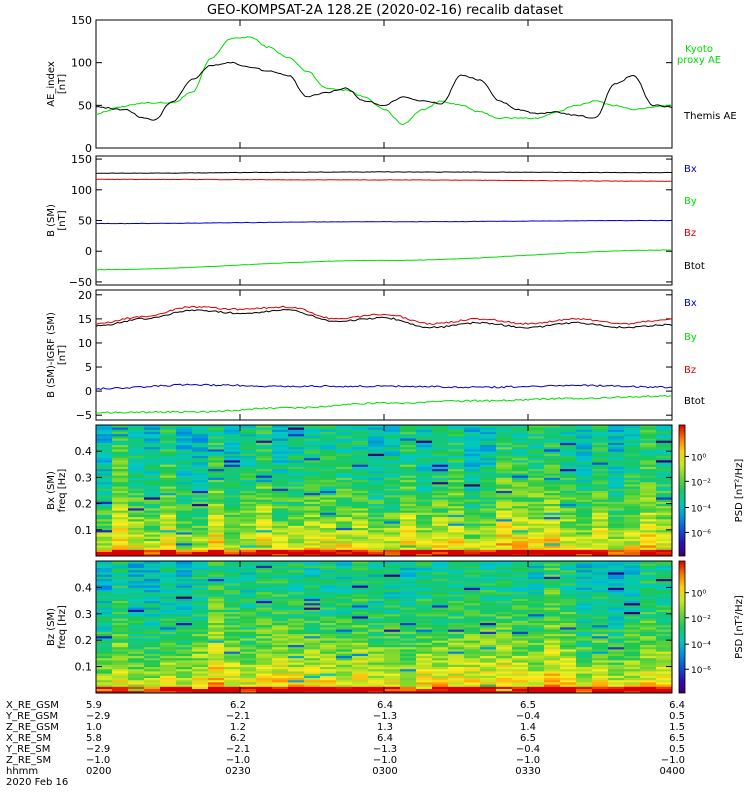 The width and height of the screenshot is (750, 800). I want to click on colorbar-tick-label: 10⁻⁶, so click(701, 534).